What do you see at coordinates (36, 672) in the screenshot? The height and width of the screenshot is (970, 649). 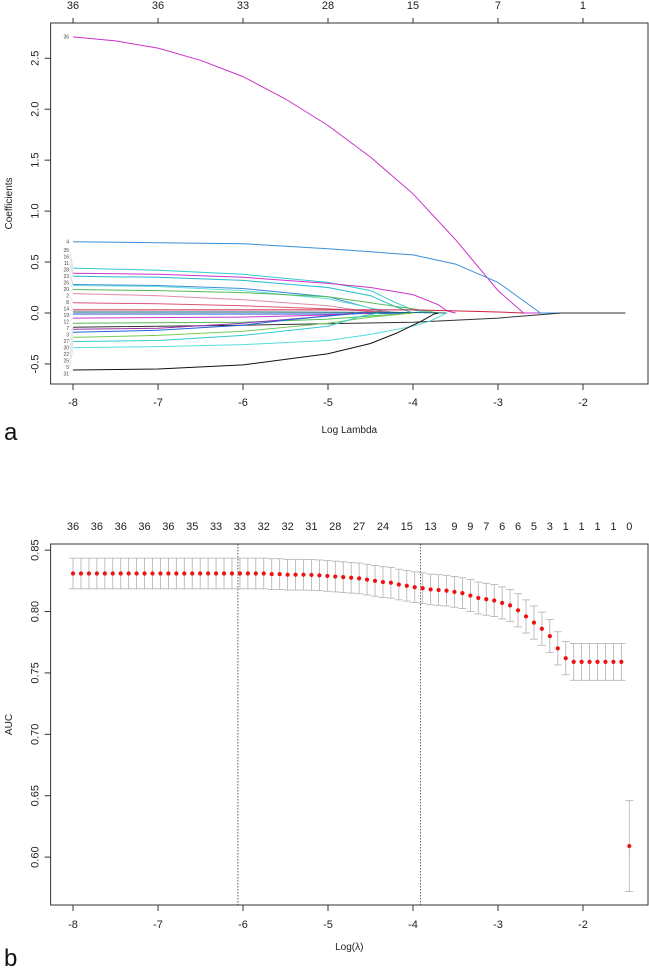 I see `y-tick-label: 0.75` at bounding box center [36, 672].